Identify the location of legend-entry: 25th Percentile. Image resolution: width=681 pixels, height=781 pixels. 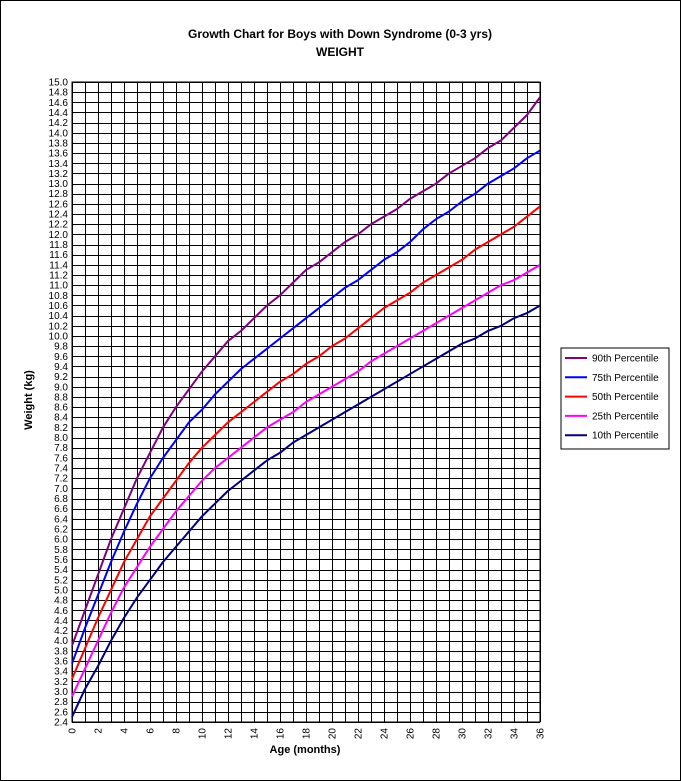
(625, 416).